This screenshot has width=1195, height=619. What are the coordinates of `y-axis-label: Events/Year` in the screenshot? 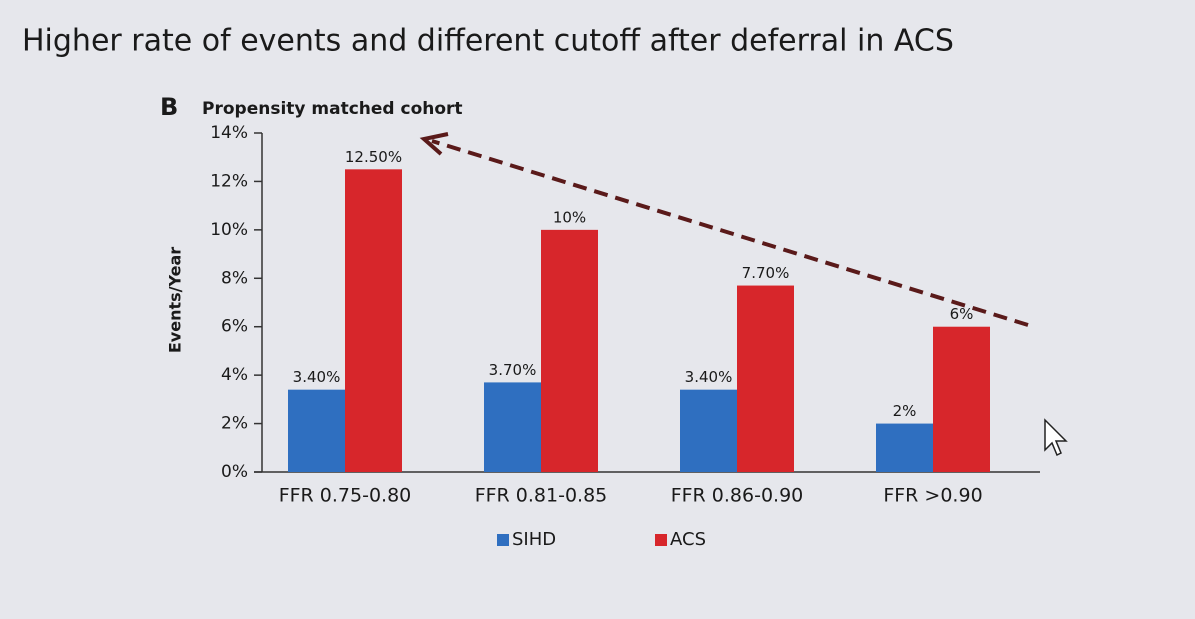 It's located at (175, 300).